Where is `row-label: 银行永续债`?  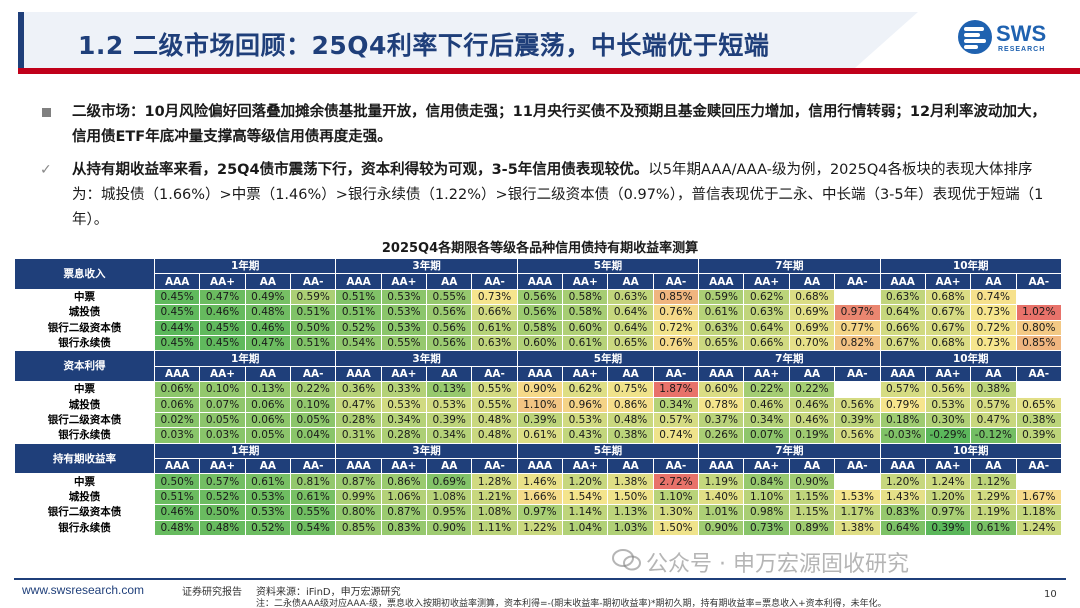 row-label: 银行永续债 is located at coordinates (84, 343).